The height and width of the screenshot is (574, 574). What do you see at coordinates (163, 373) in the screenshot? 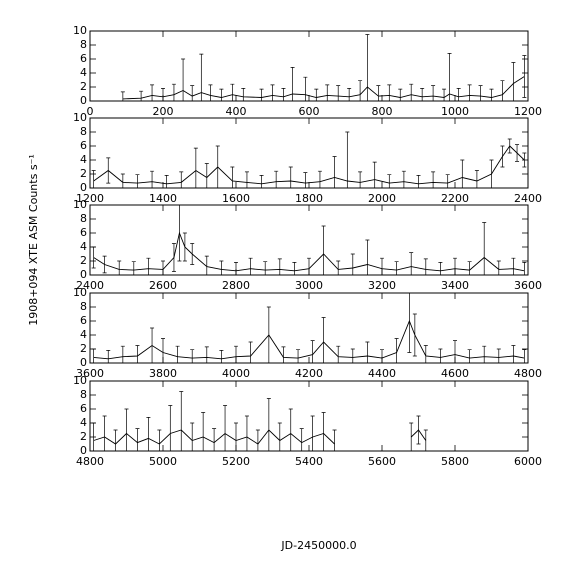
I see `x-tick-label: 3800` at bounding box center [163, 373].